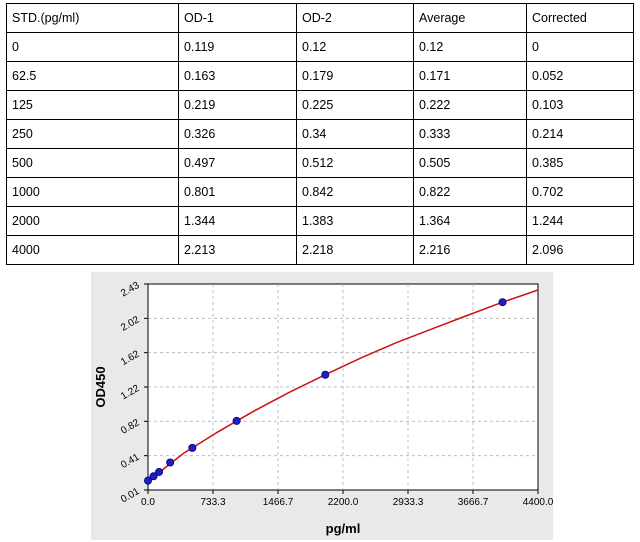 The image size is (640, 542). What do you see at coordinates (130, 289) in the screenshot?
I see `y-tick-label: 2.43` at bounding box center [130, 289].